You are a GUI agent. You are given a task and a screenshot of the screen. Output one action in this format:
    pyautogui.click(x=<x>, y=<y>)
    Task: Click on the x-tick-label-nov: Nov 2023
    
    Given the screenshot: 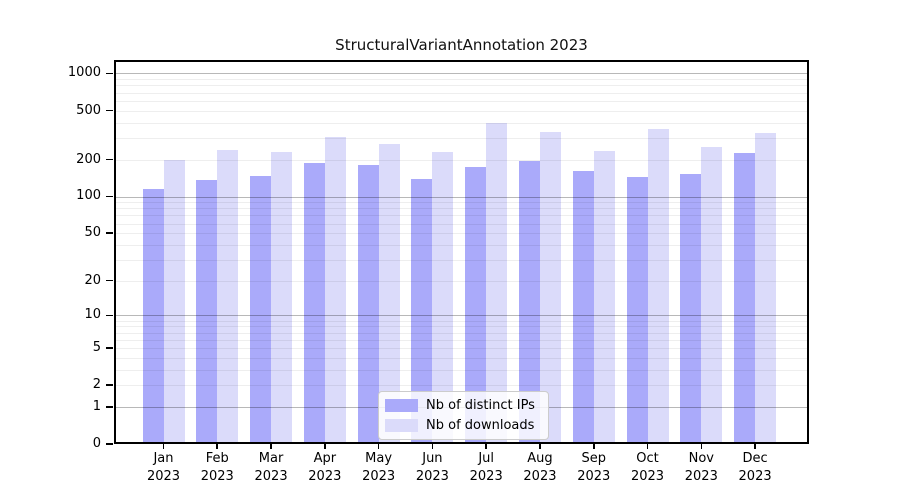 What is the action you would take?
    pyautogui.click(x=701, y=467)
    